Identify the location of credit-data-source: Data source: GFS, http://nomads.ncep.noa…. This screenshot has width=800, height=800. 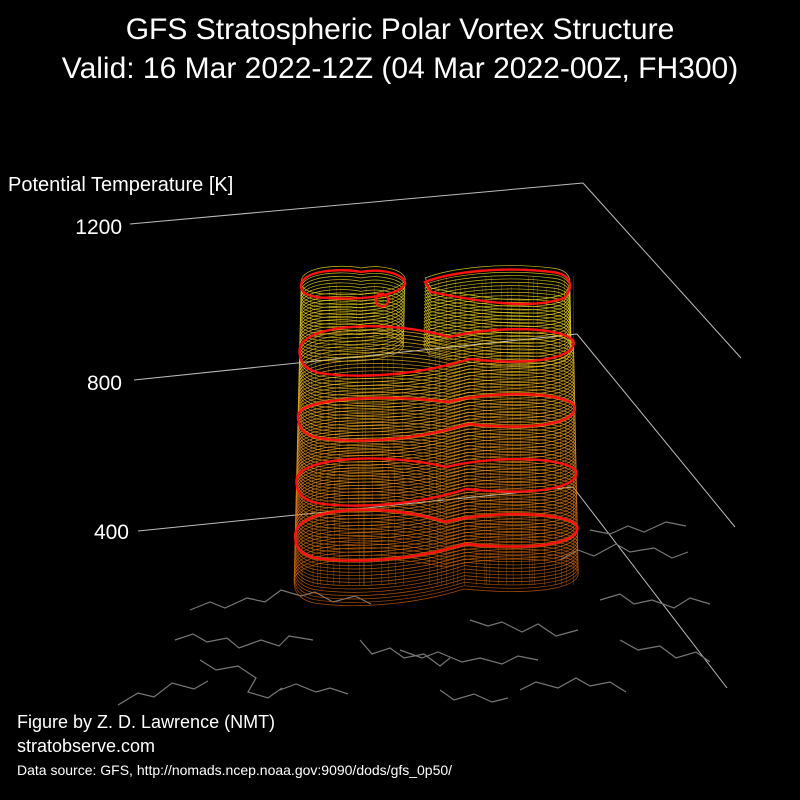
(235, 770).